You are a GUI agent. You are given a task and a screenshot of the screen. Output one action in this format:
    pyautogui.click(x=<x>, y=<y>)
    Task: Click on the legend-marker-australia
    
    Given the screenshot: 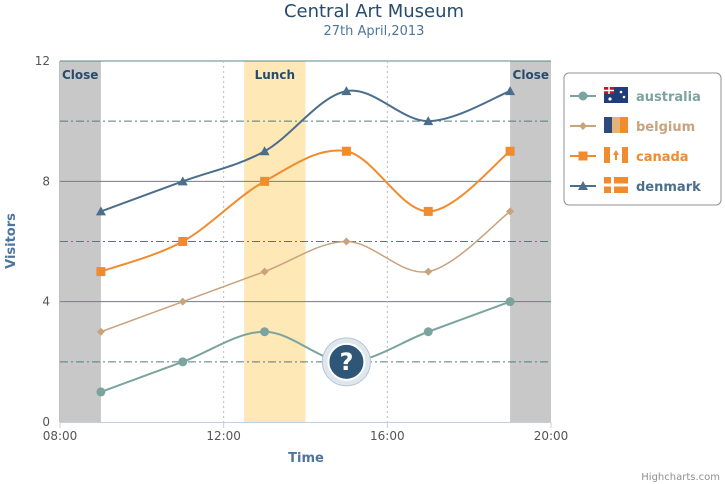 What is the action you would take?
    pyautogui.click(x=583, y=96)
    